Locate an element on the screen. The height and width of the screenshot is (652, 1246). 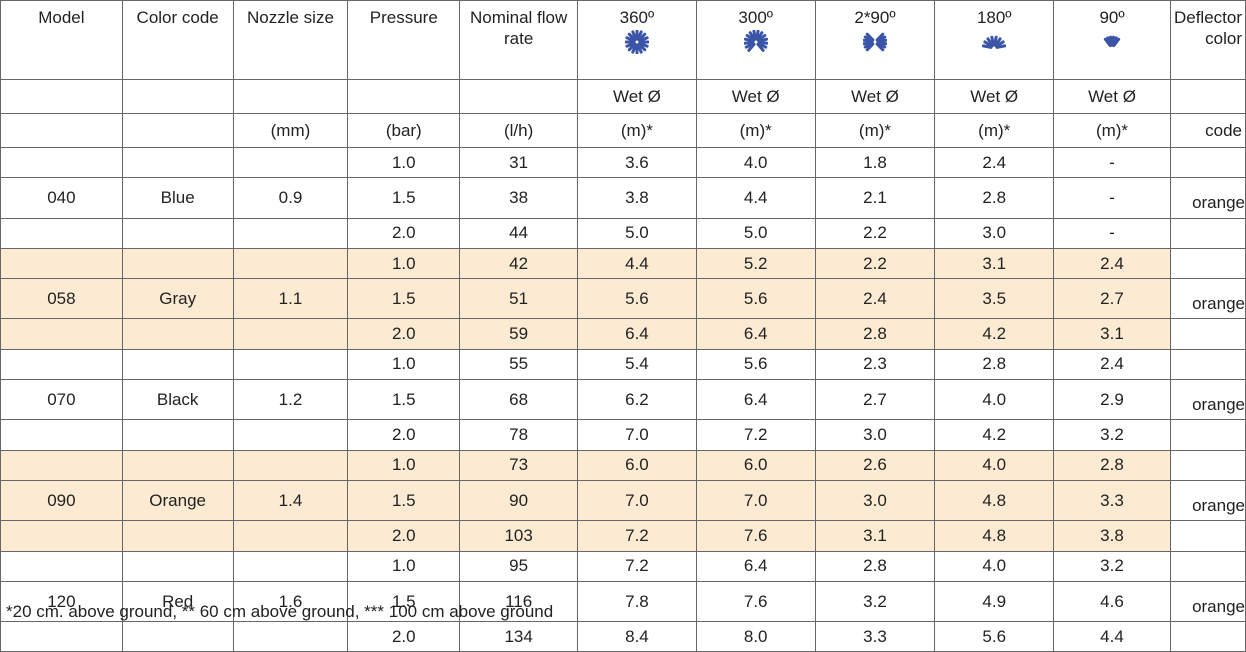
header-text: 360º is located at coordinates (637, 17).